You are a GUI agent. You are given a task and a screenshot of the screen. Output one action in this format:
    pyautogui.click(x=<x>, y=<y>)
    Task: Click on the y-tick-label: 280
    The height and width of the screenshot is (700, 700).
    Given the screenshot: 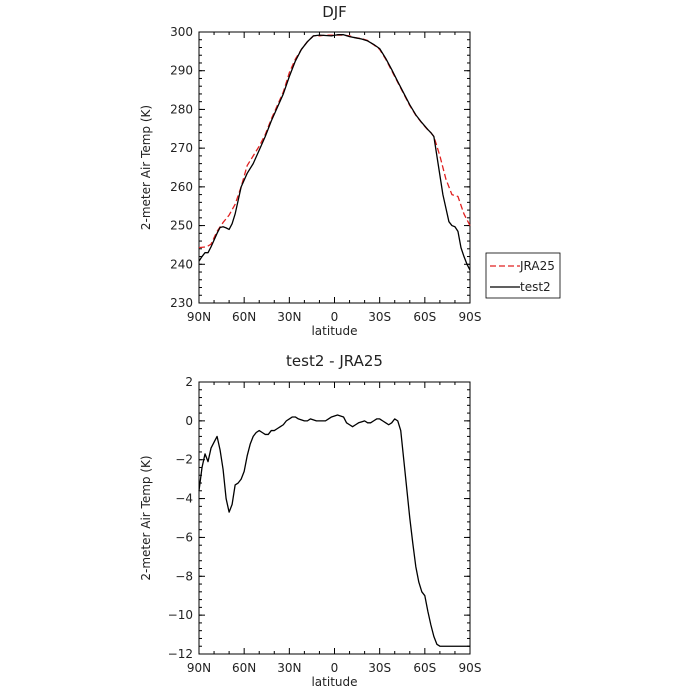 What is the action you would take?
    pyautogui.click(x=181, y=109)
    